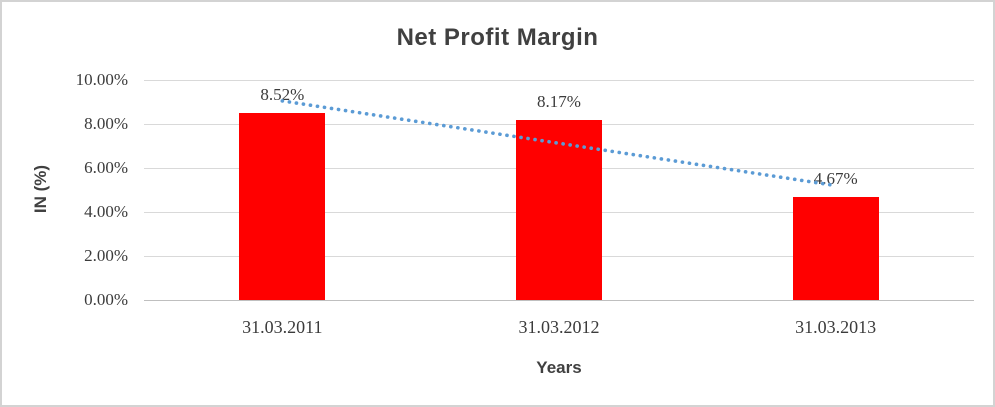 The width and height of the screenshot is (995, 407). I want to click on bar-31.03.2013, so click(835, 248).